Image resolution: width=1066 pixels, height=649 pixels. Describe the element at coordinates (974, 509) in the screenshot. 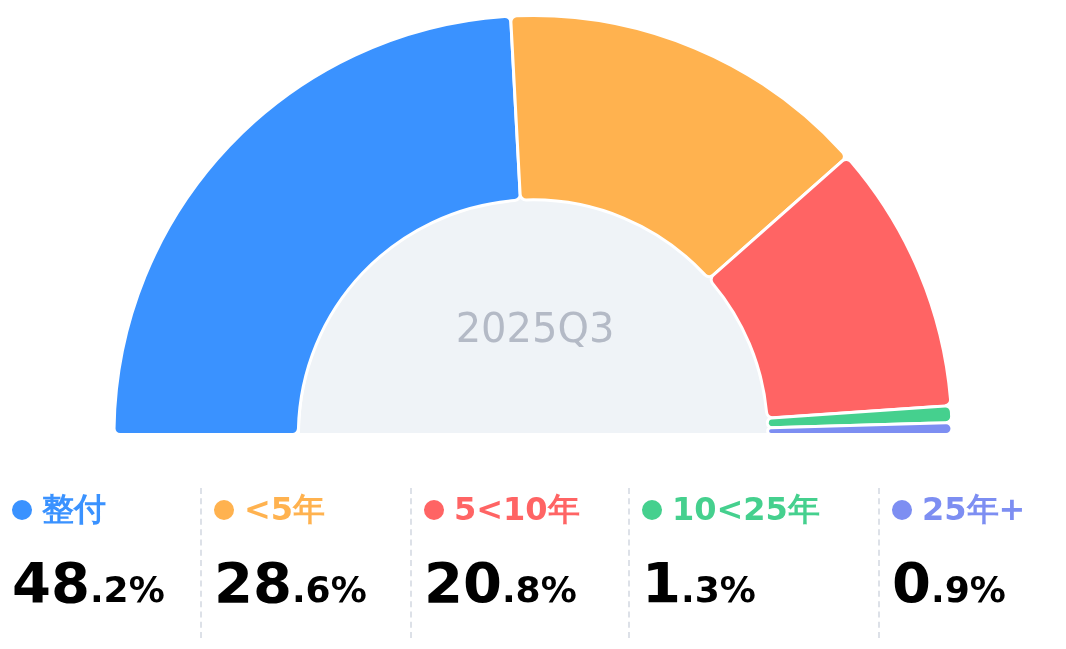

I see `legend-label: 25年+` at that location.